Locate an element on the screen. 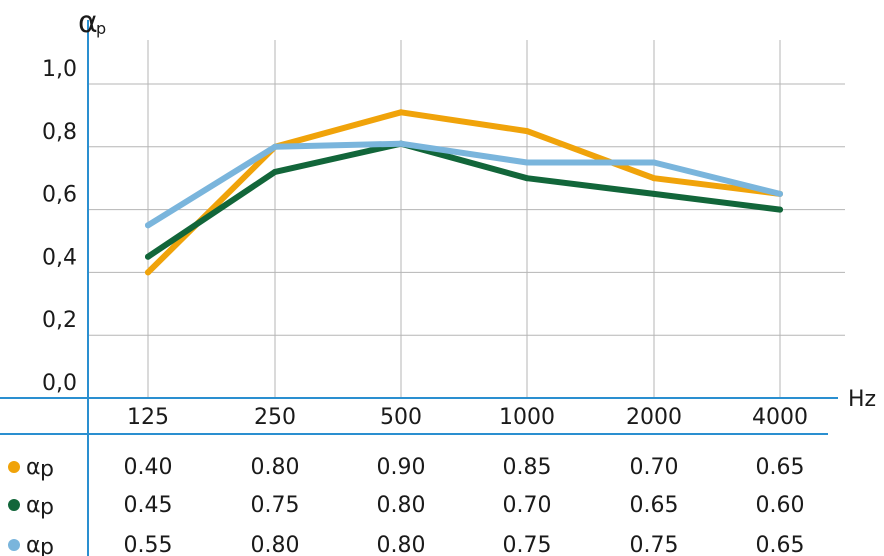 The width and height of the screenshot is (884, 556). x-tick-label: 250 is located at coordinates (275, 417).